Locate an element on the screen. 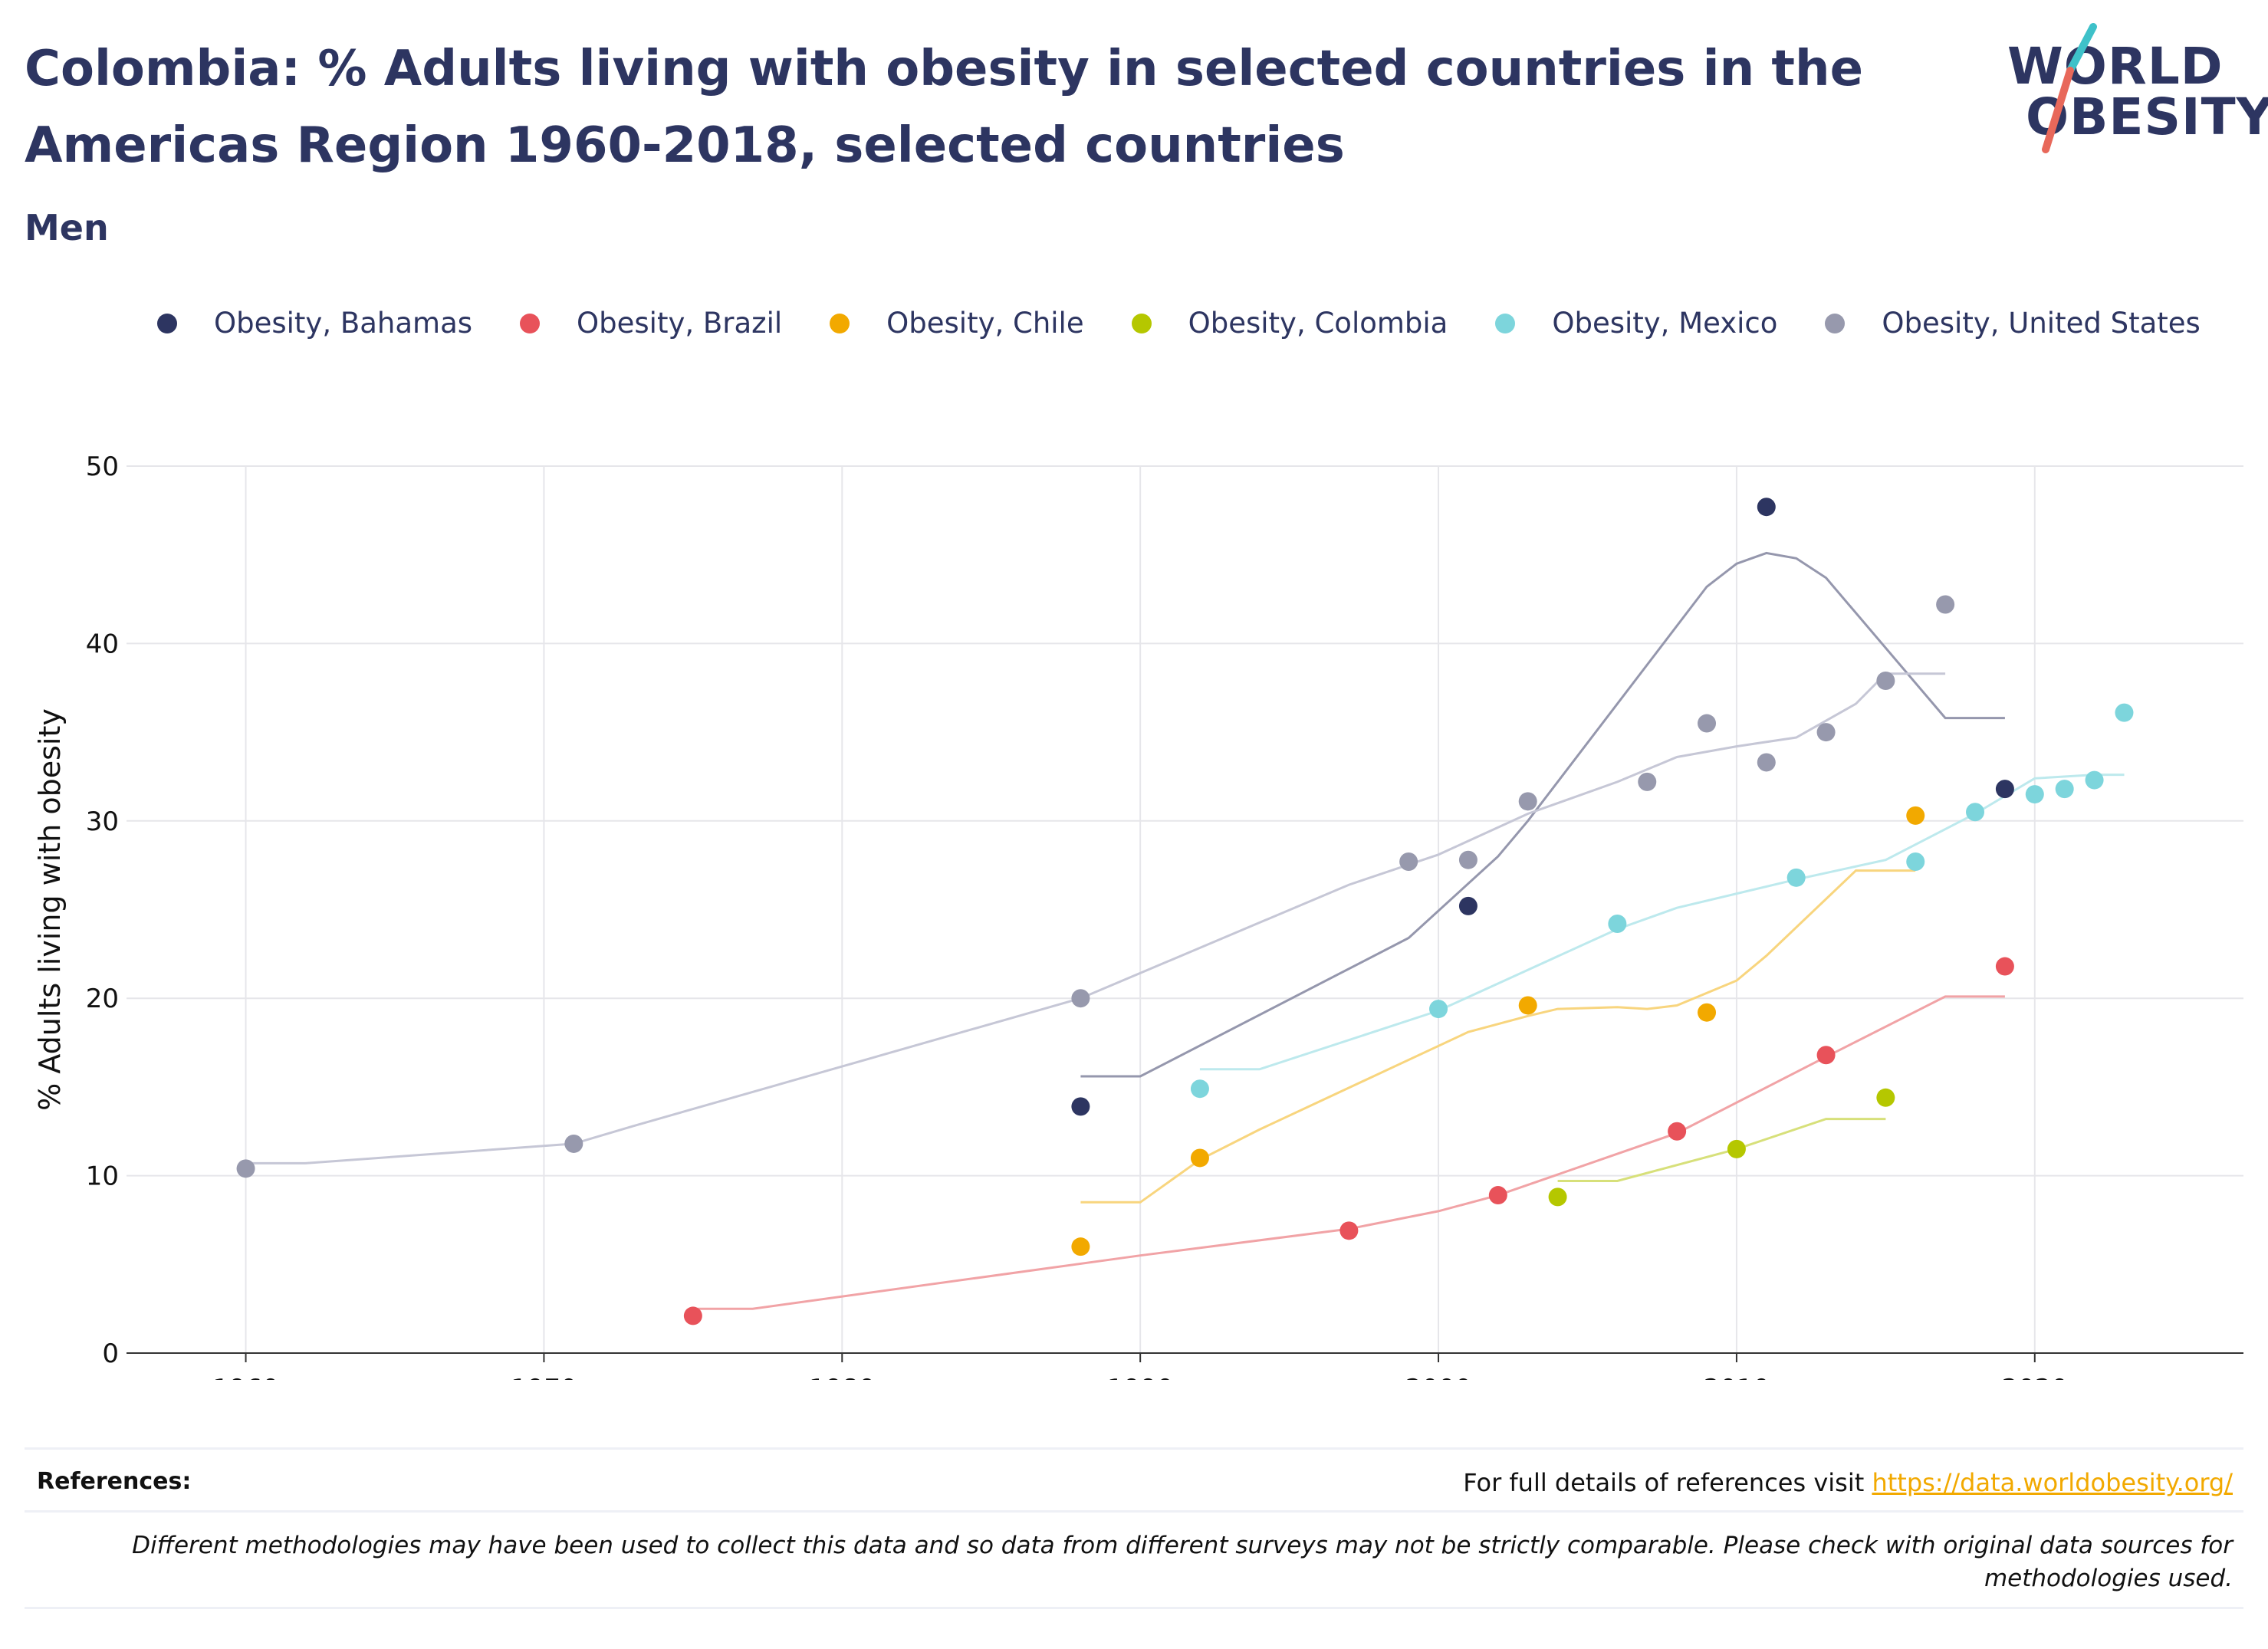 The image size is (2268, 1649). x-tick-label: 1960 is located at coordinates (245, 1377).